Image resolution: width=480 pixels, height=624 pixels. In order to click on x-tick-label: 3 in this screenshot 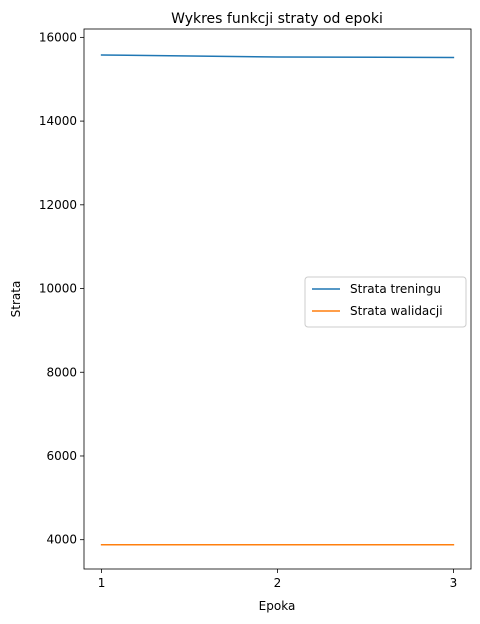, I will do `click(454, 583)`.